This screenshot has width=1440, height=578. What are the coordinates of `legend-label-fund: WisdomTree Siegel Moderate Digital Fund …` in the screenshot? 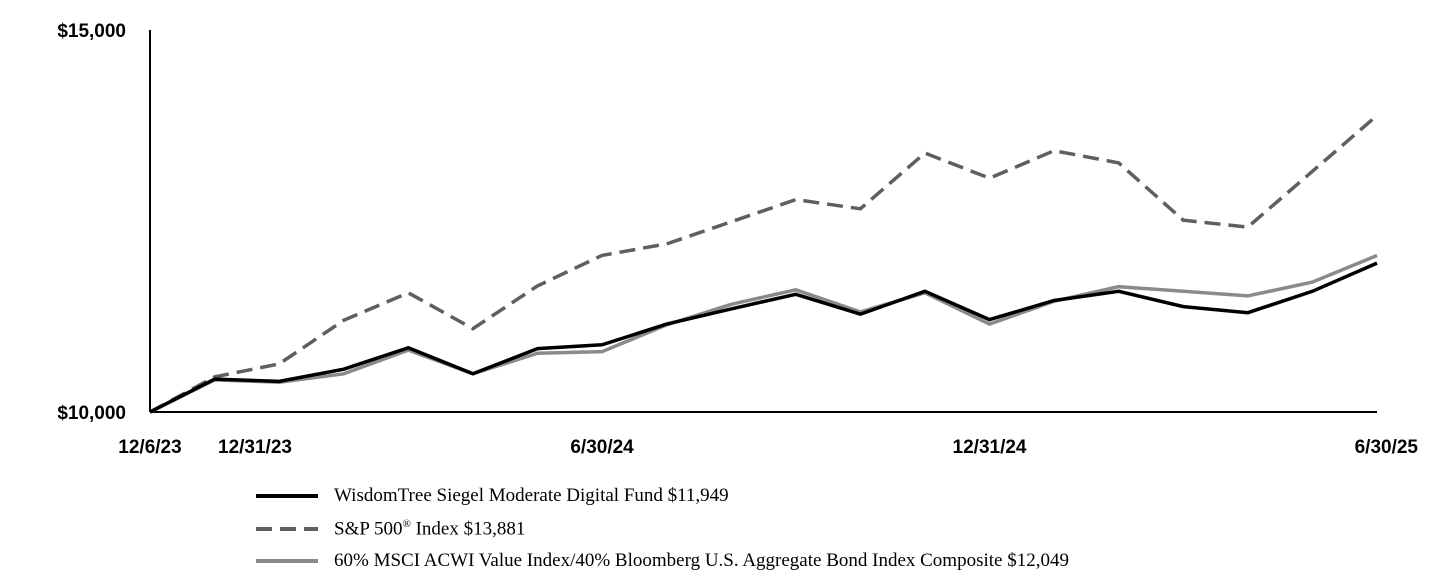 It's located at (531, 496).